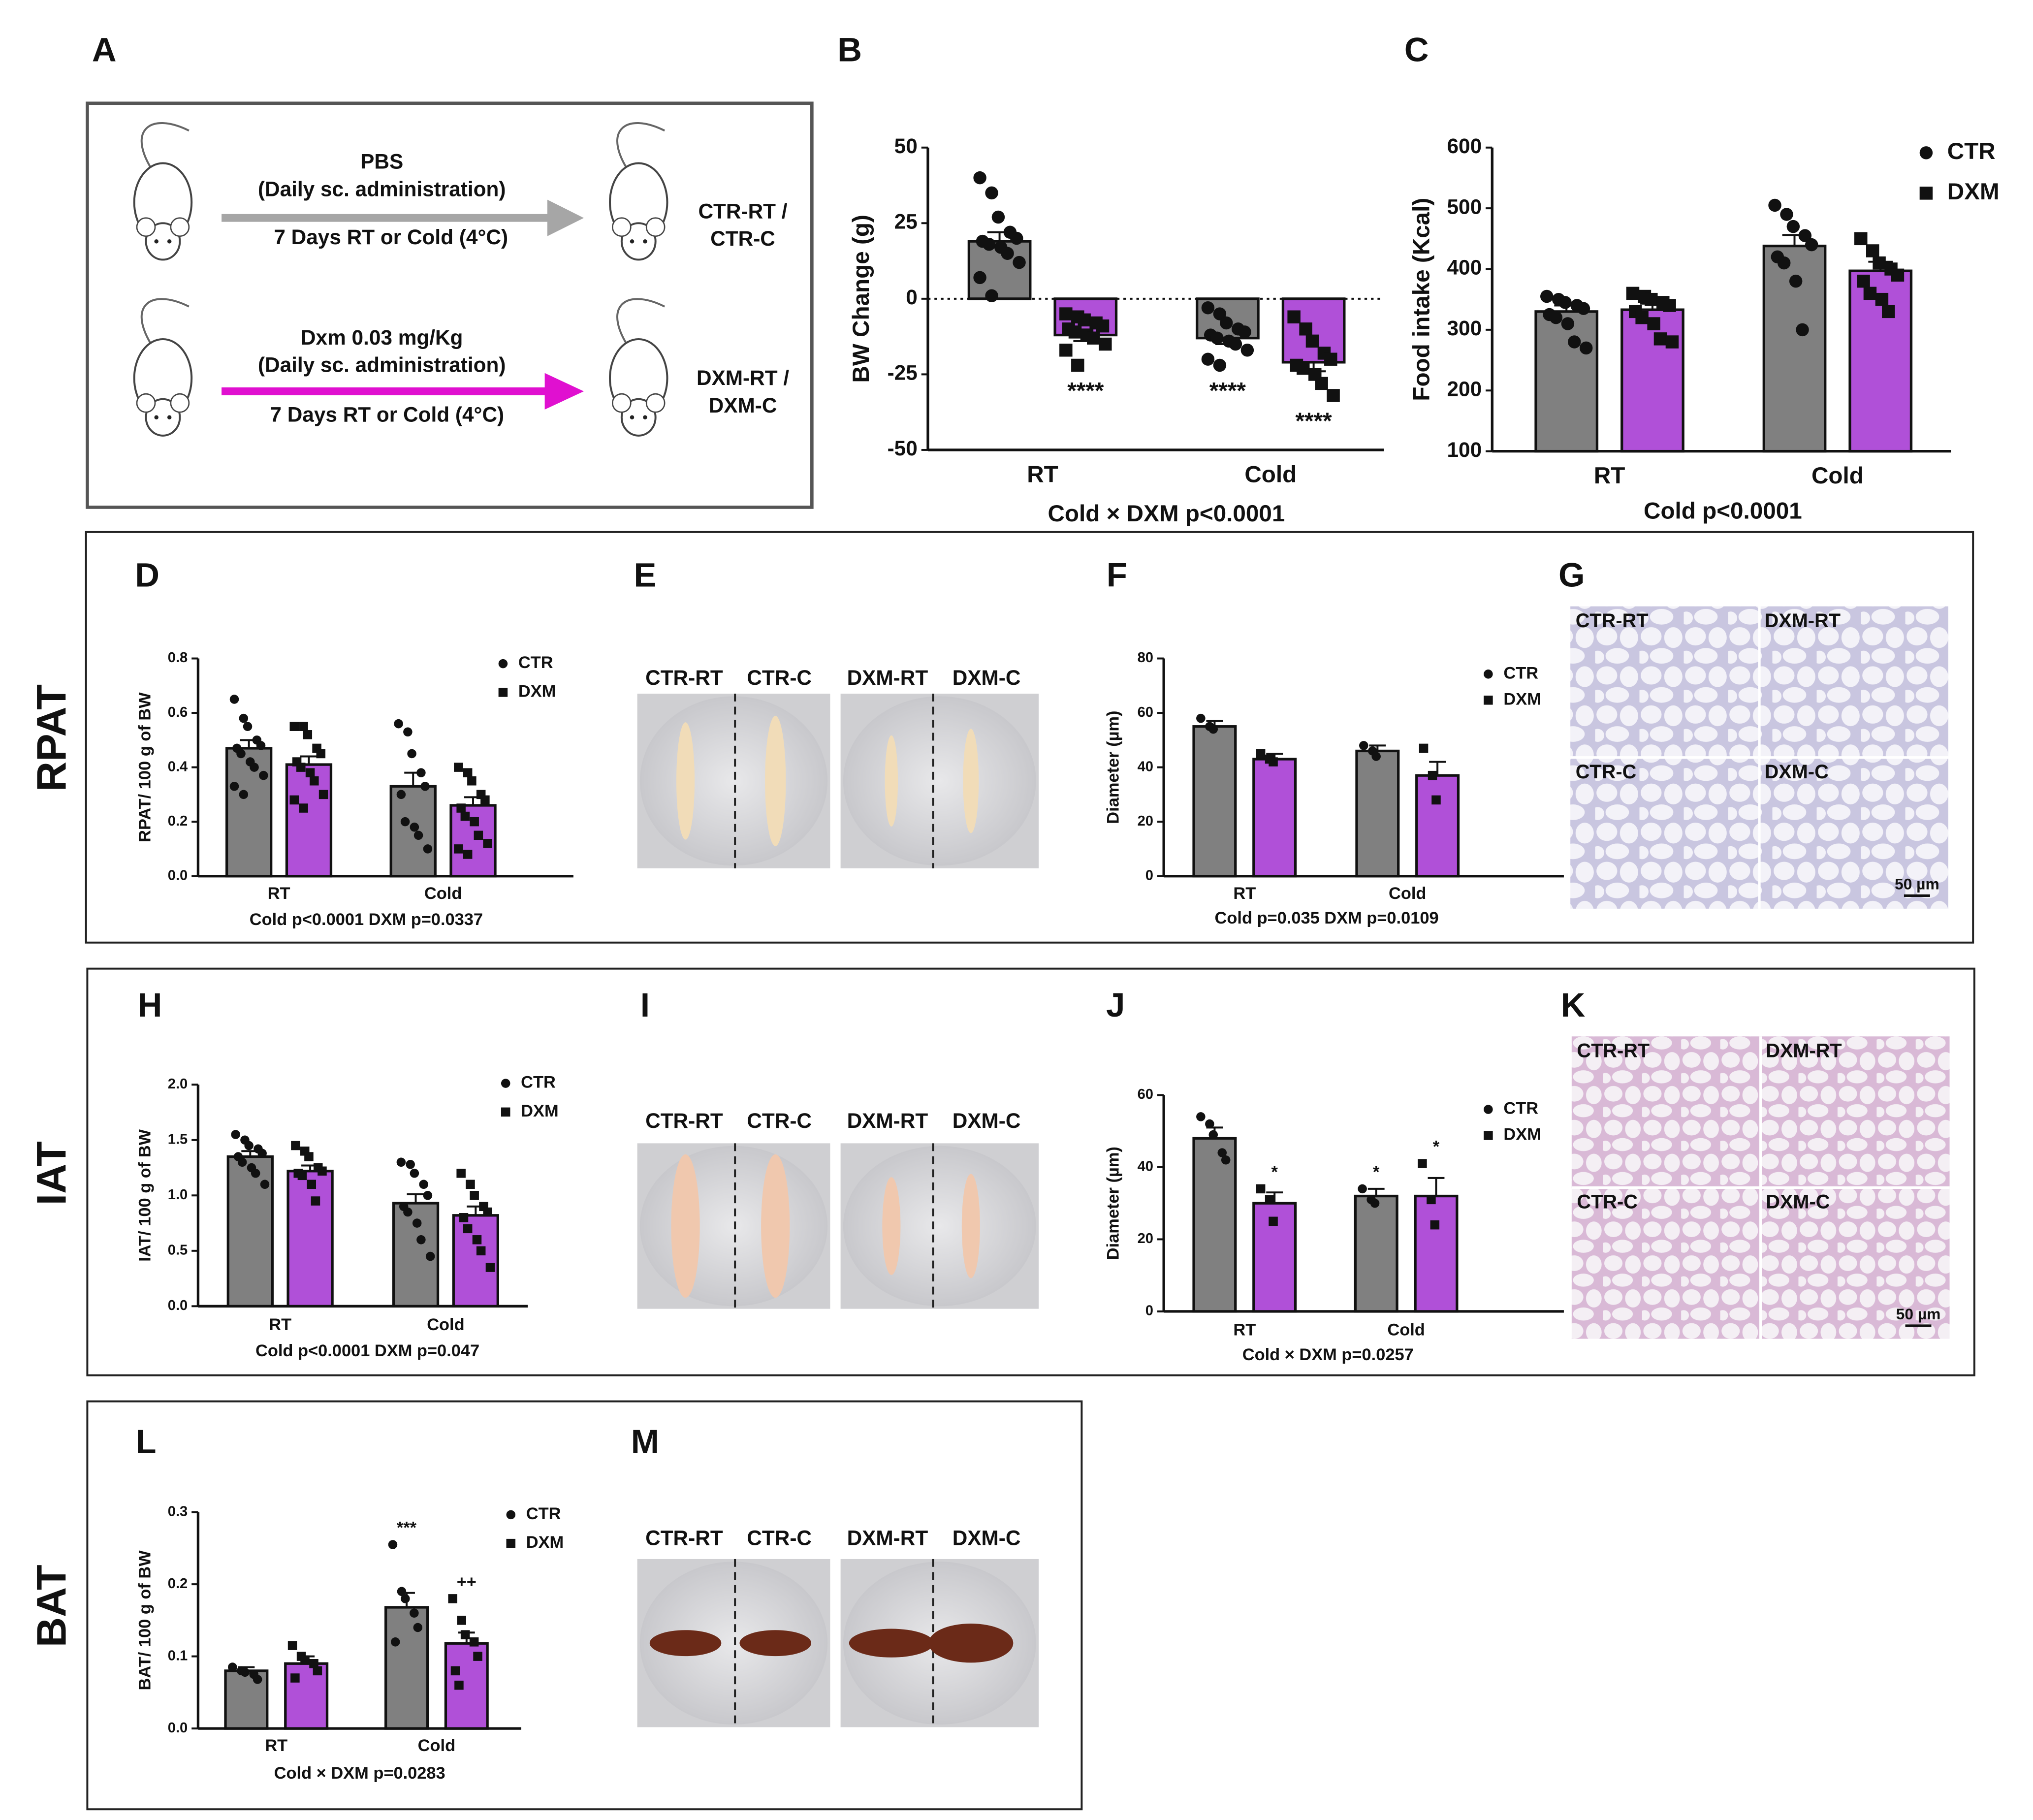 This screenshot has width=2033, height=1820. Describe the element at coordinates (145, 767) in the screenshot. I see `y-axis-label: RPAT/ 100 g of BW` at that location.